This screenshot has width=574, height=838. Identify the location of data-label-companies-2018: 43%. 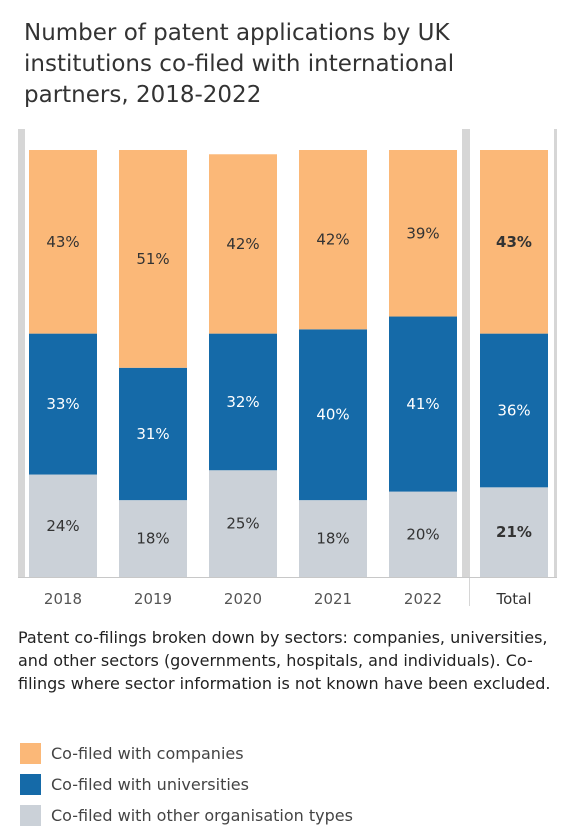
(62, 242).